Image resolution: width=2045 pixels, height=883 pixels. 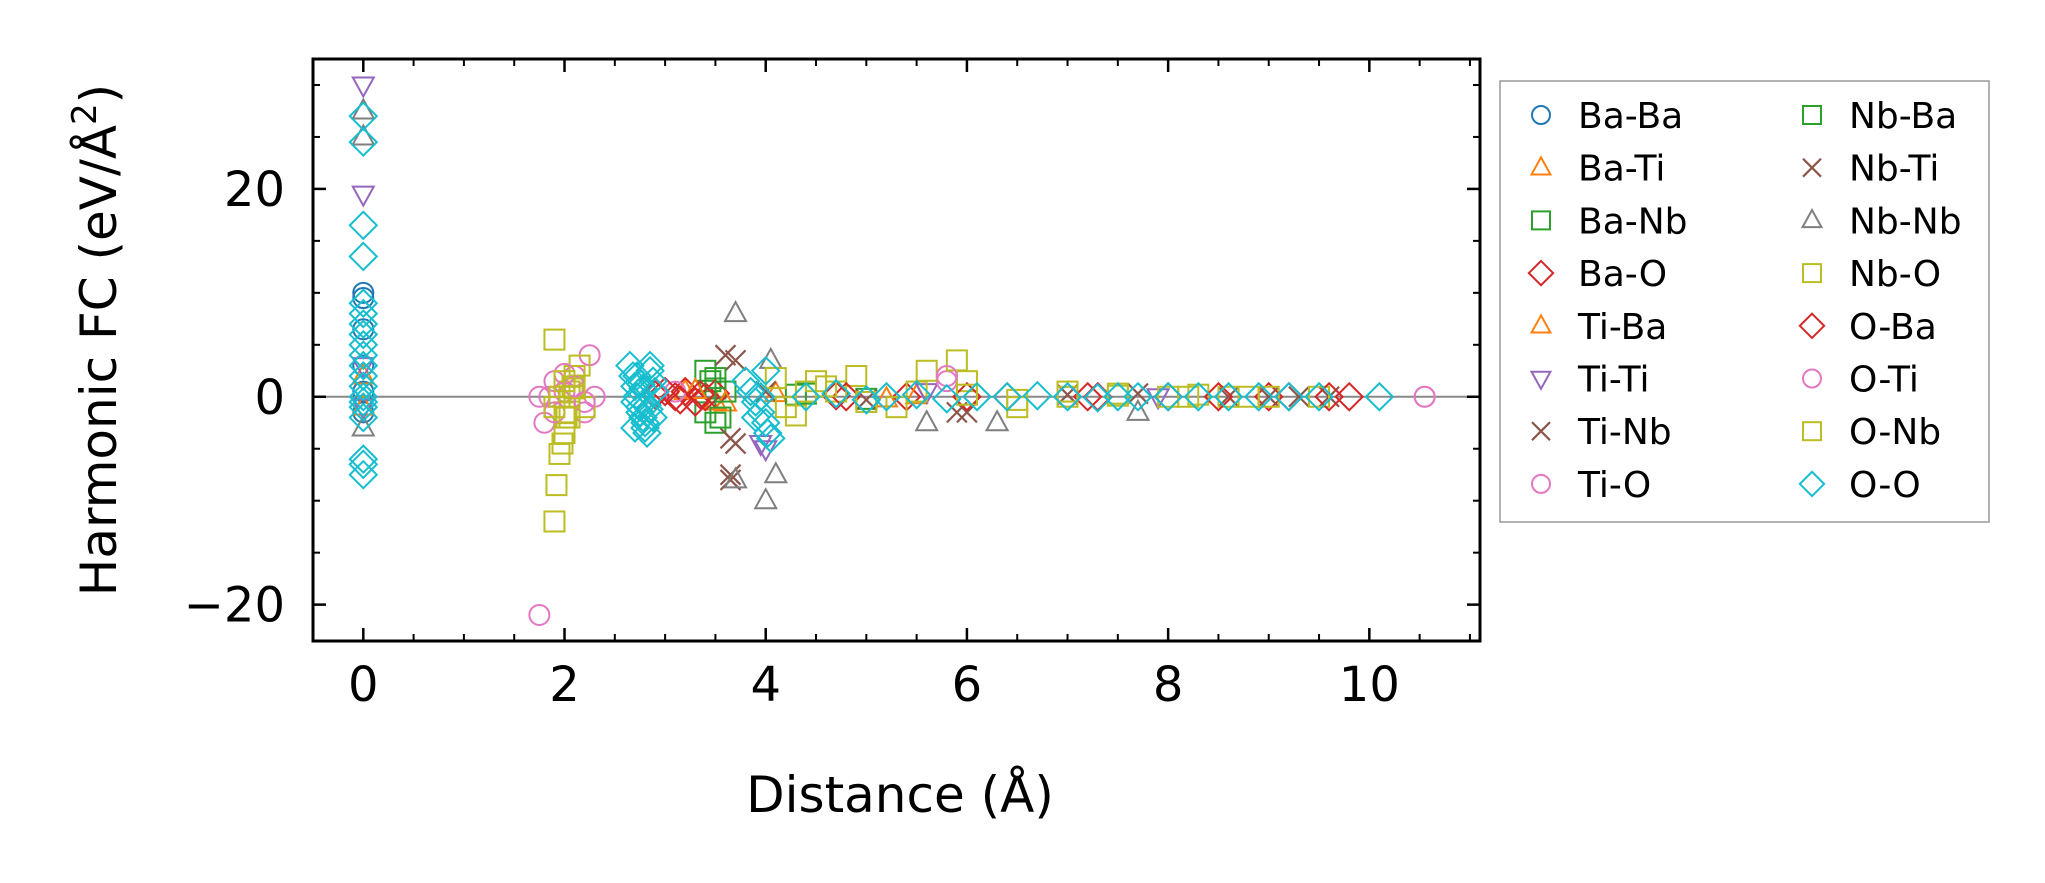 What do you see at coordinates (967, 685) in the screenshot?
I see `x-tick-label: 6` at bounding box center [967, 685].